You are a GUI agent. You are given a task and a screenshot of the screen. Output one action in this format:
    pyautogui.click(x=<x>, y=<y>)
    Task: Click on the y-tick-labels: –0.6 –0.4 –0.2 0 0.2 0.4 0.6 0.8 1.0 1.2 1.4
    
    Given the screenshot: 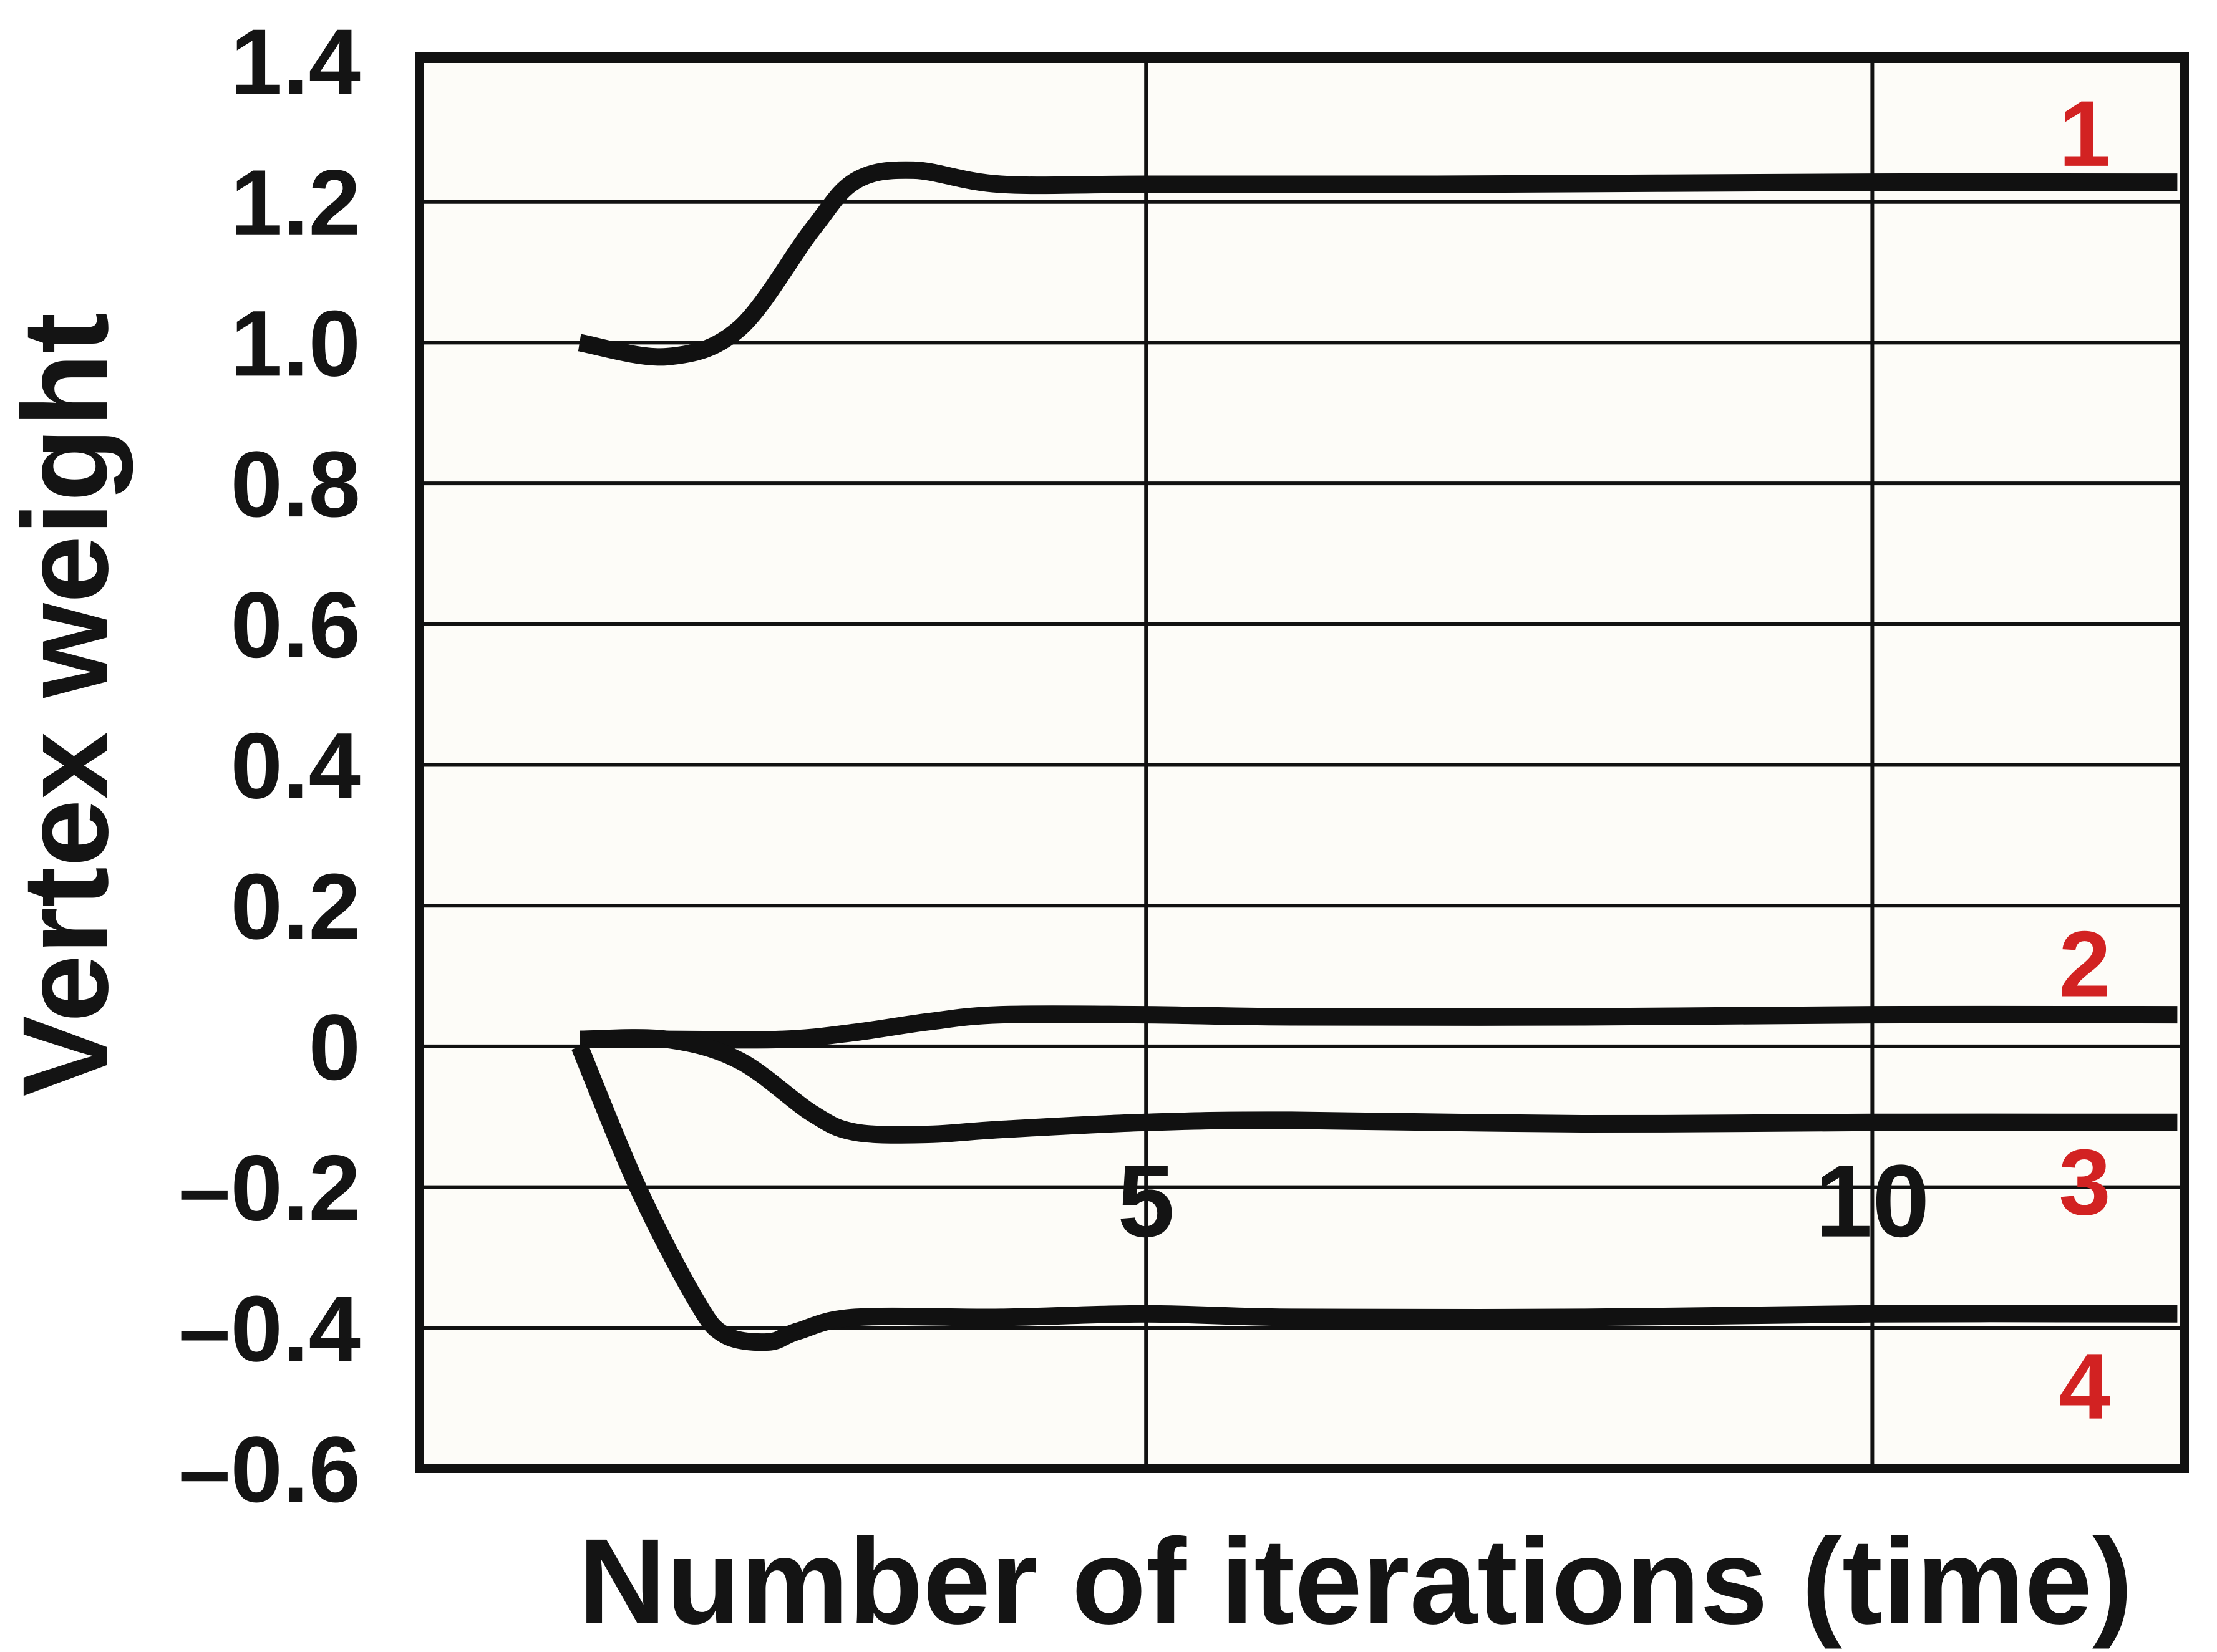 What is the action you would take?
    pyautogui.click(x=269, y=765)
    